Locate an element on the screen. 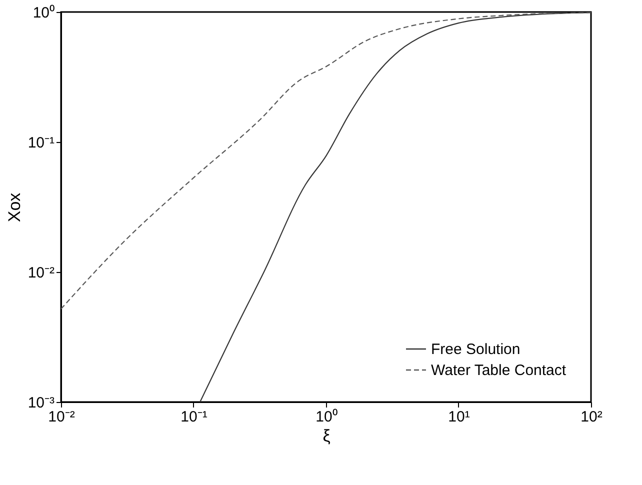 Image resolution: width=642 pixels, height=485 pixels. y-axis-title: Xox is located at coordinates (14, 207).